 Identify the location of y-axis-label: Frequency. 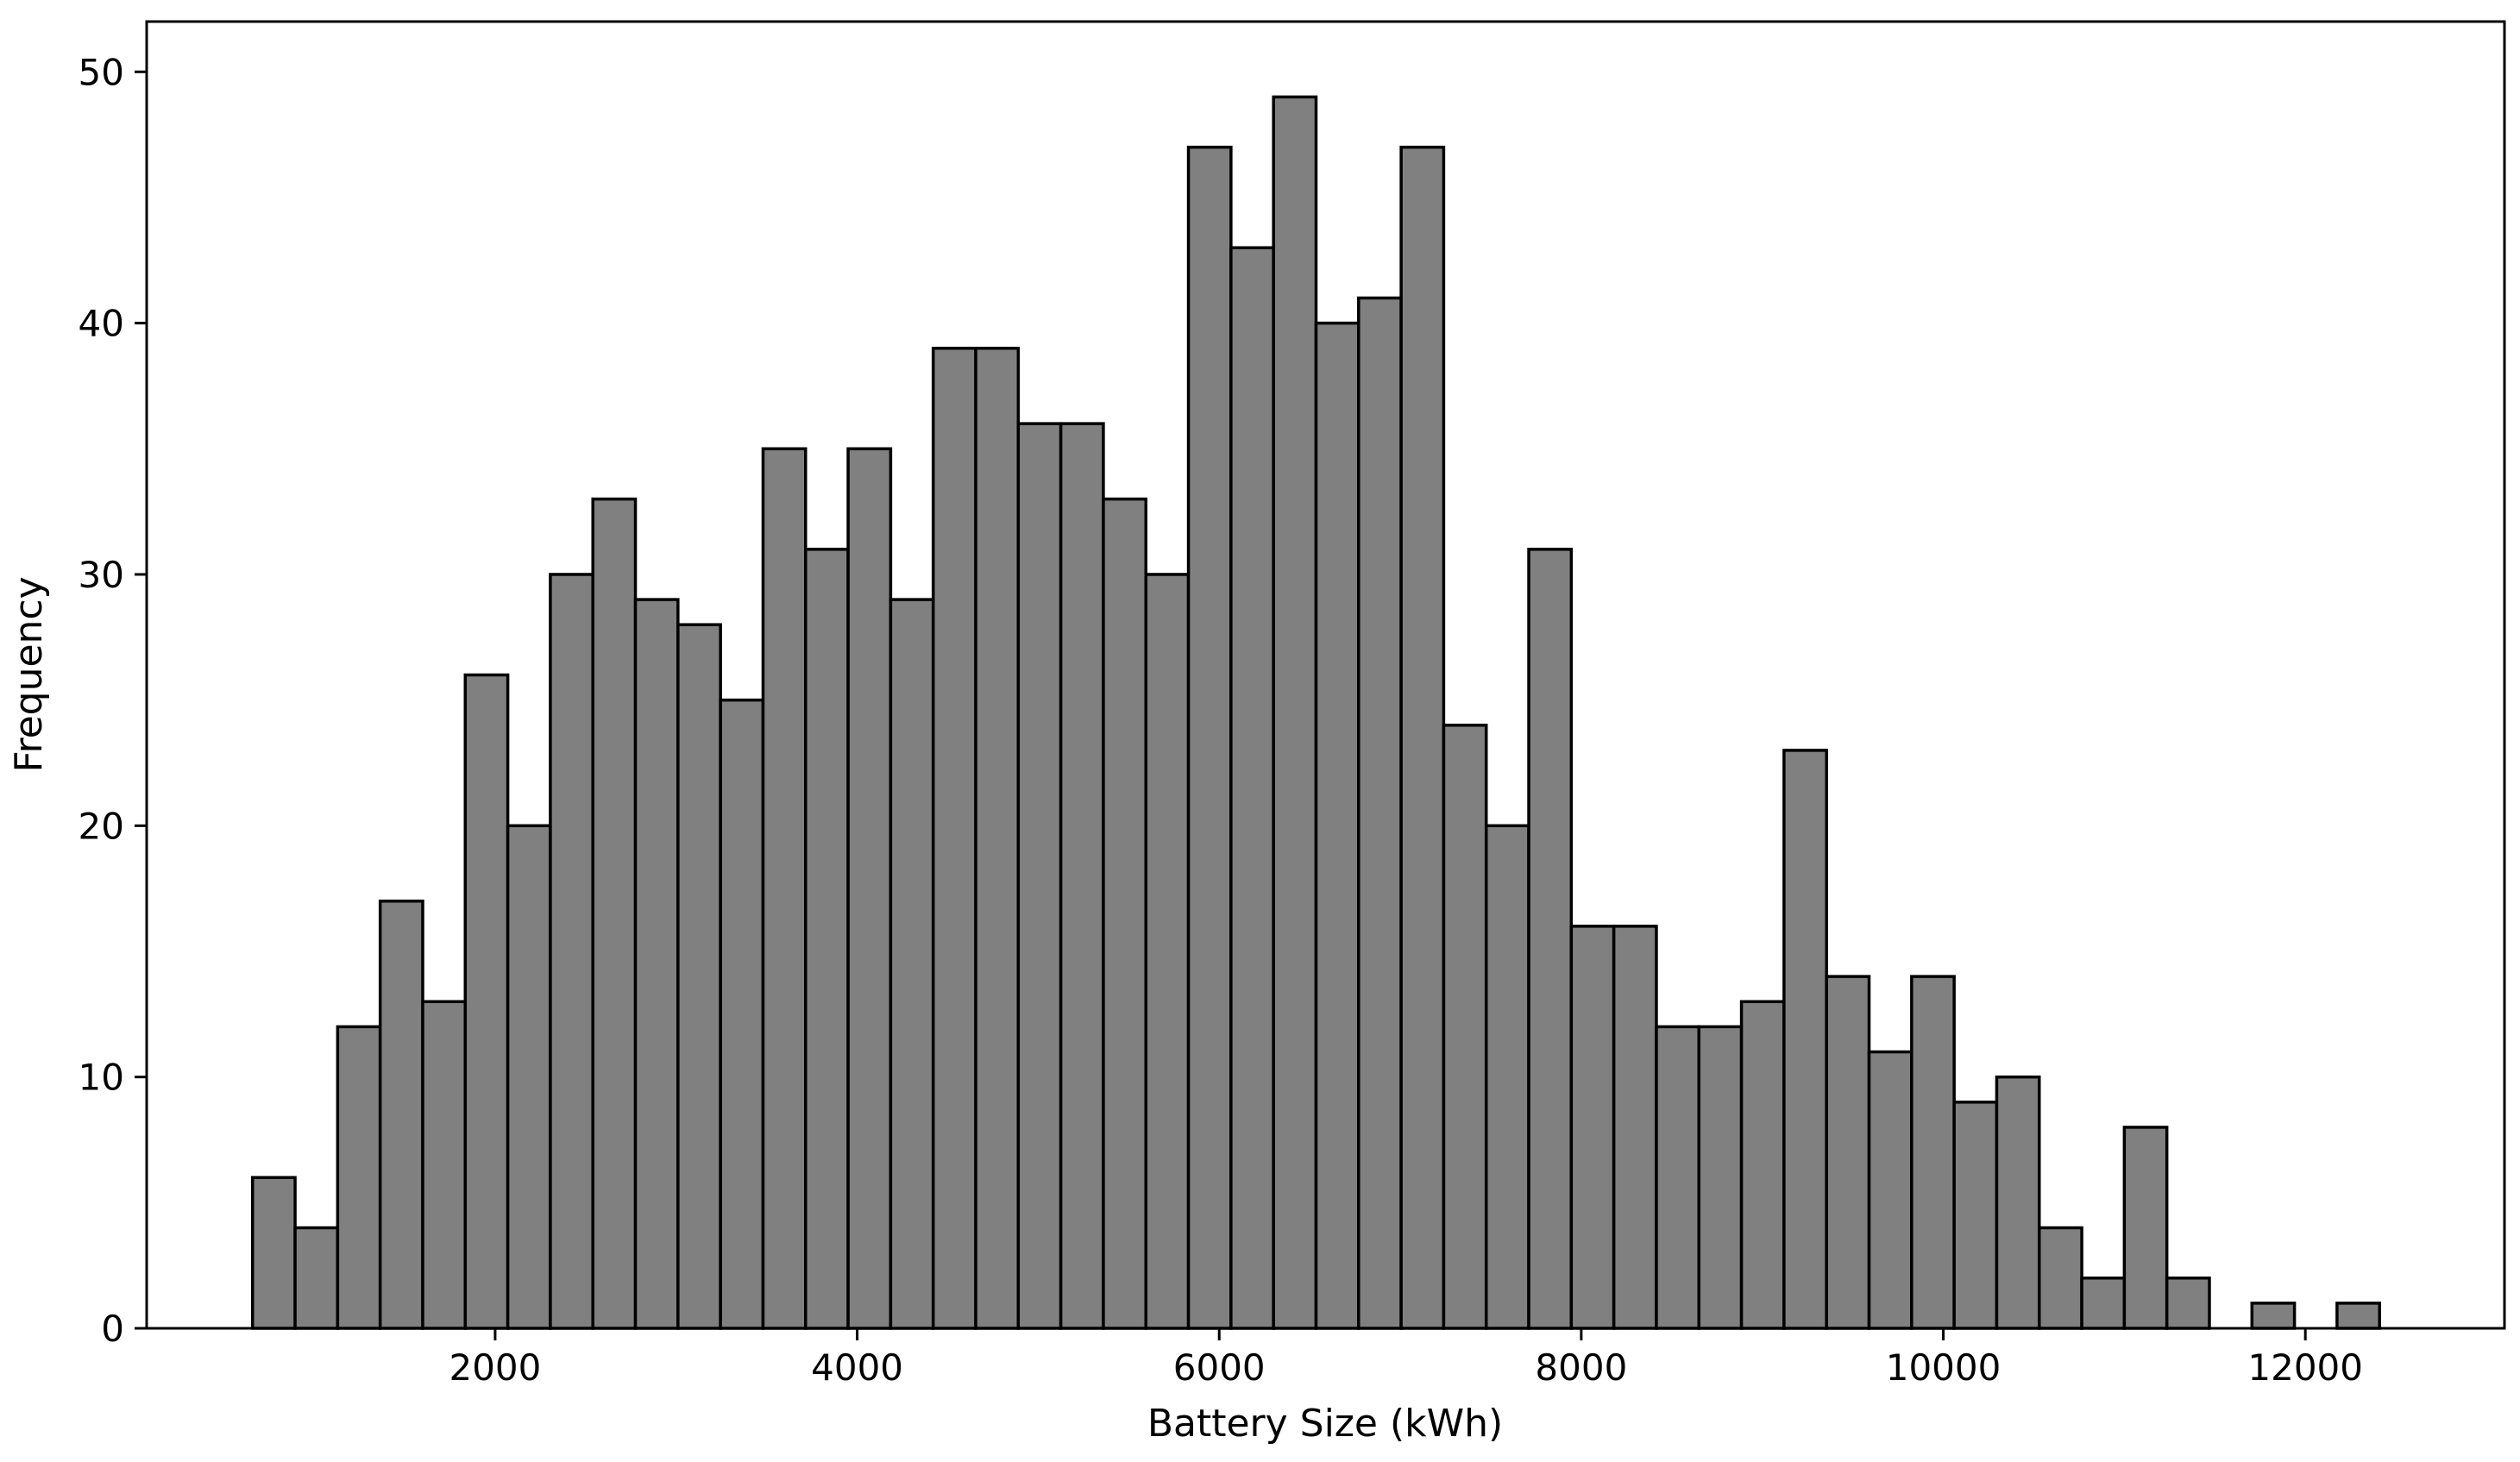
(29, 674).